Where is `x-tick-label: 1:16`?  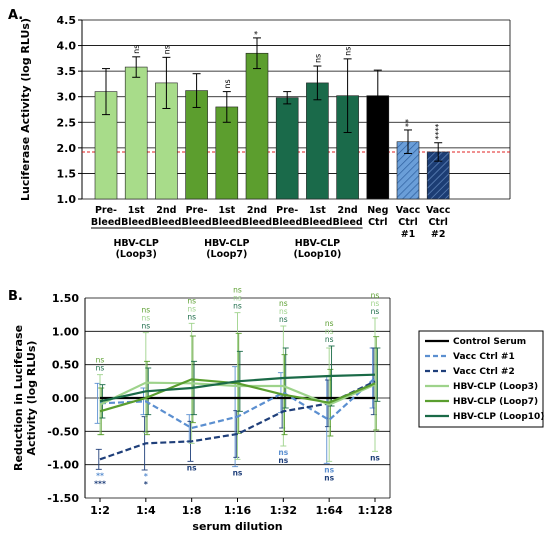
x-tick-label: 1:16 is located at coordinates (238, 510).